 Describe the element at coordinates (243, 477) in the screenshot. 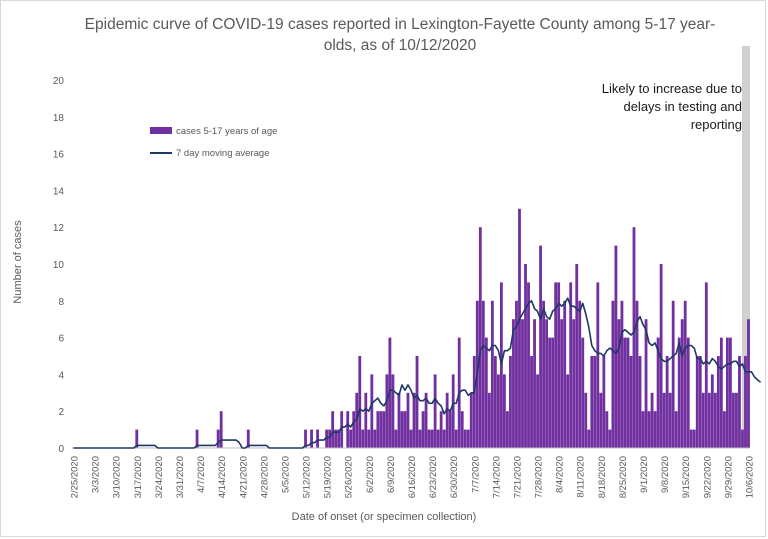

I see `x-tick-label: 4/21/2020` at that location.